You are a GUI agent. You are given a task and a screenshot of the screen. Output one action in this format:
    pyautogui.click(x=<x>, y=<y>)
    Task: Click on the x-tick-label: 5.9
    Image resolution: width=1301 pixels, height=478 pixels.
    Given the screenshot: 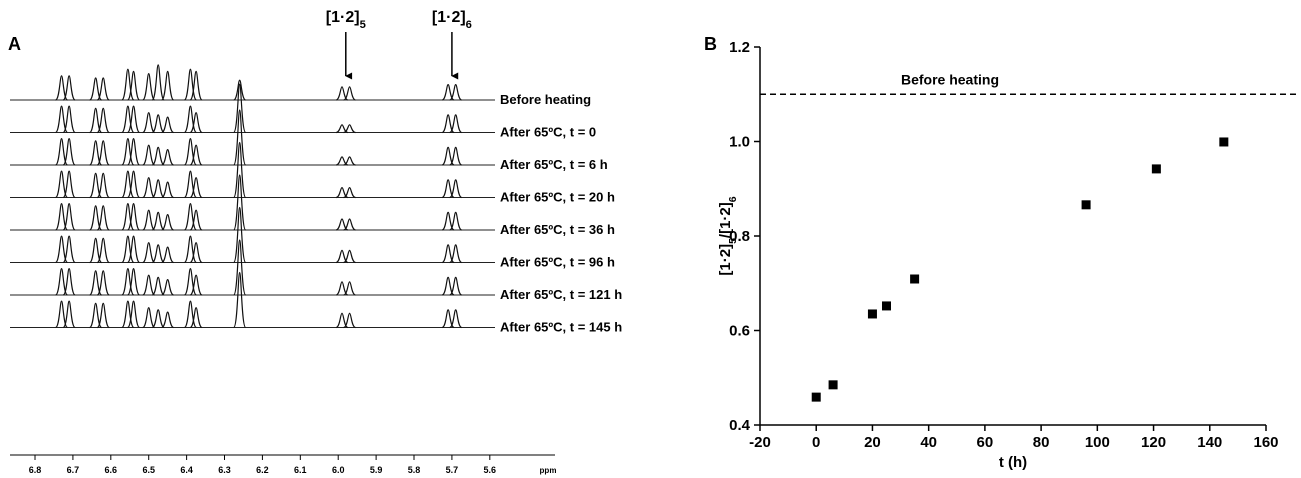 What is the action you would take?
    pyautogui.click(x=376, y=470)
    